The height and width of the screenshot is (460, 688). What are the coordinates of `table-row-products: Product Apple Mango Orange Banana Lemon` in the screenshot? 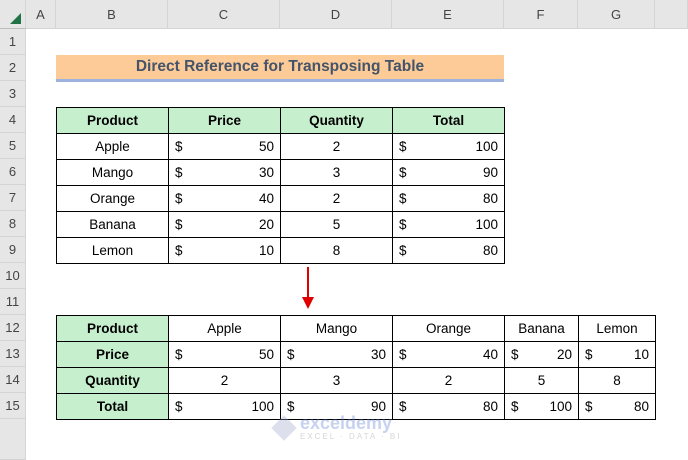 It's located at (356, 328).